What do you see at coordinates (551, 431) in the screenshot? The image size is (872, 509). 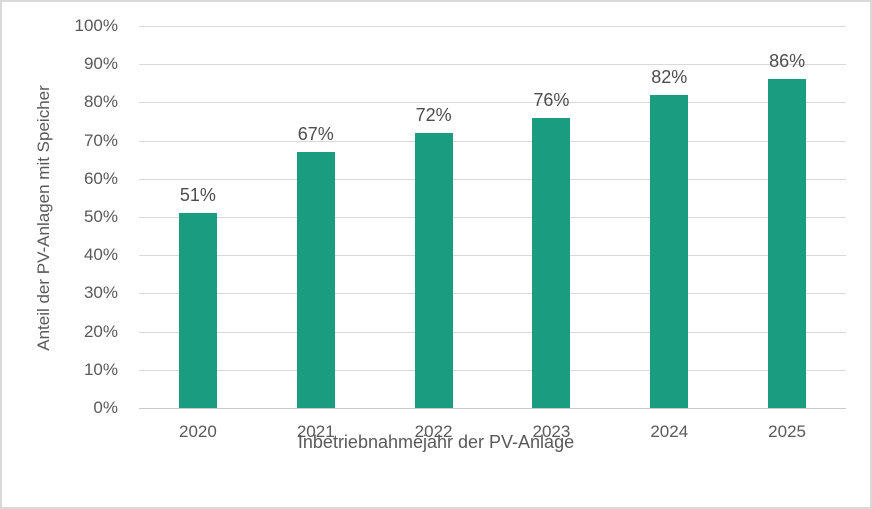 I see `x-tick-label: 2023` at bounding box center [551, 431].